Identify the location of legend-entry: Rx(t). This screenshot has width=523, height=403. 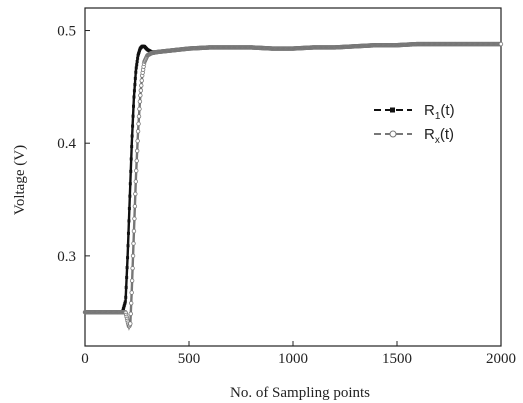
(414, 136).